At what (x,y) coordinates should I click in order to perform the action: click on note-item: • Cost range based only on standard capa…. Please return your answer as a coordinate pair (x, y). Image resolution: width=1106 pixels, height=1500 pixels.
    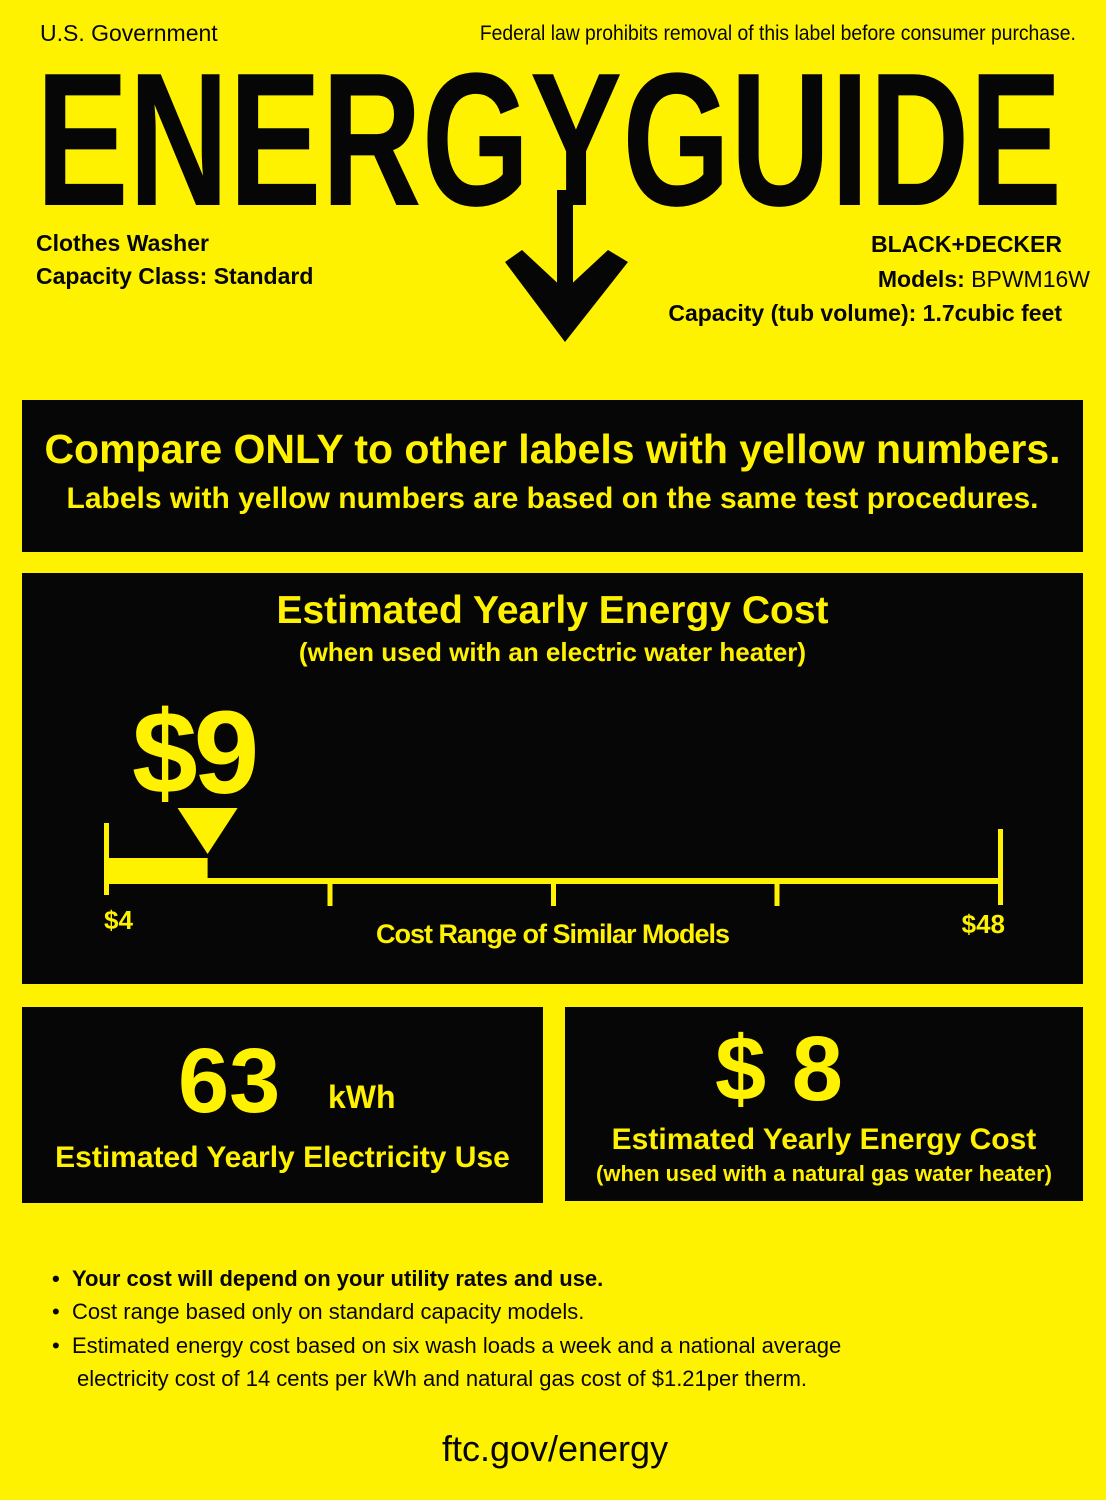
    Looking at the image, I should click on (318, 1311).